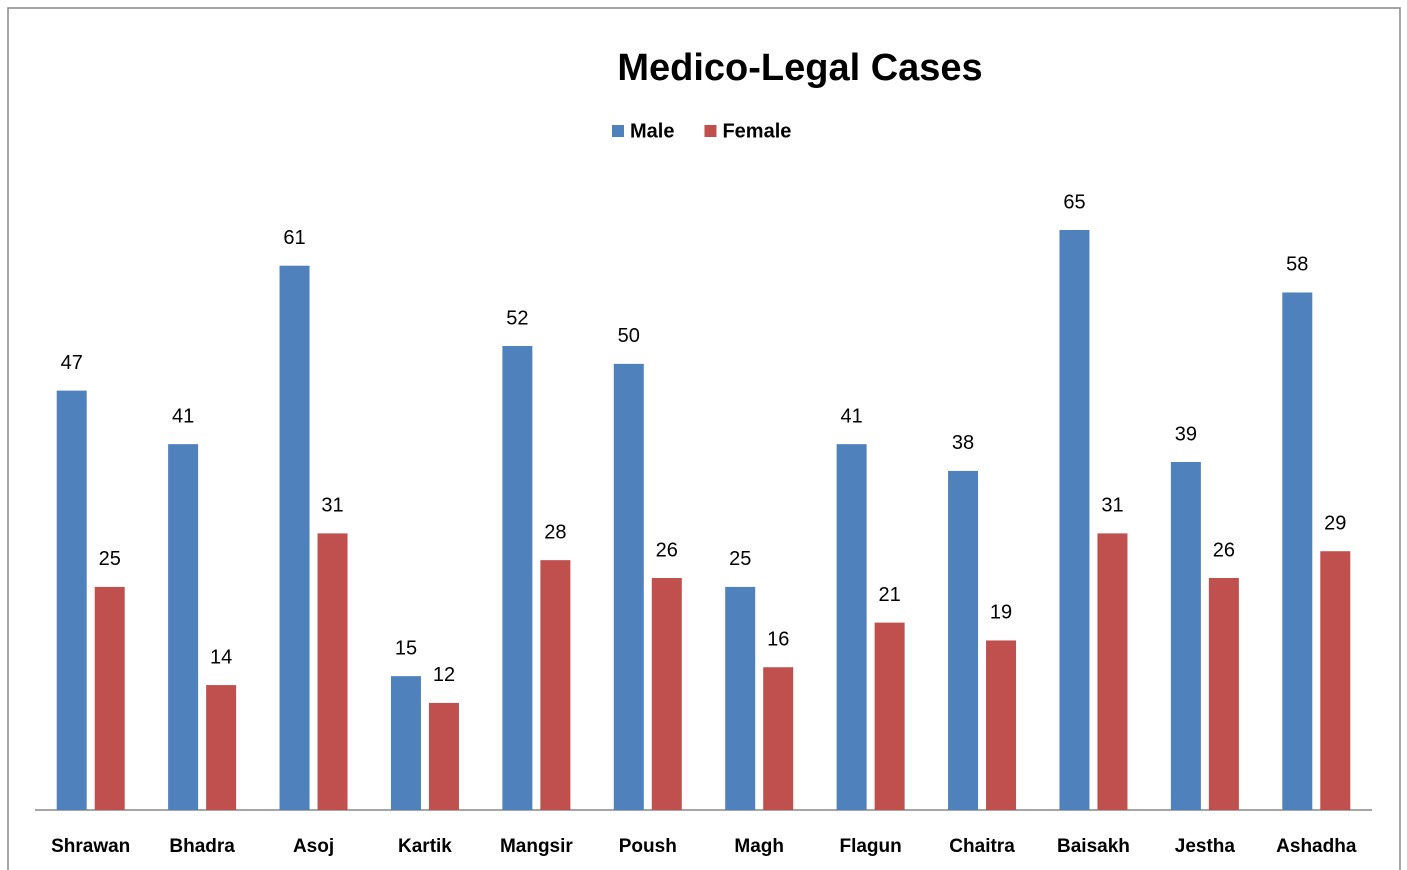  What do you see at coordinates (1074, 202) in the screenshot?
I see `data-label: 65` at bounding box center [1074, 202].